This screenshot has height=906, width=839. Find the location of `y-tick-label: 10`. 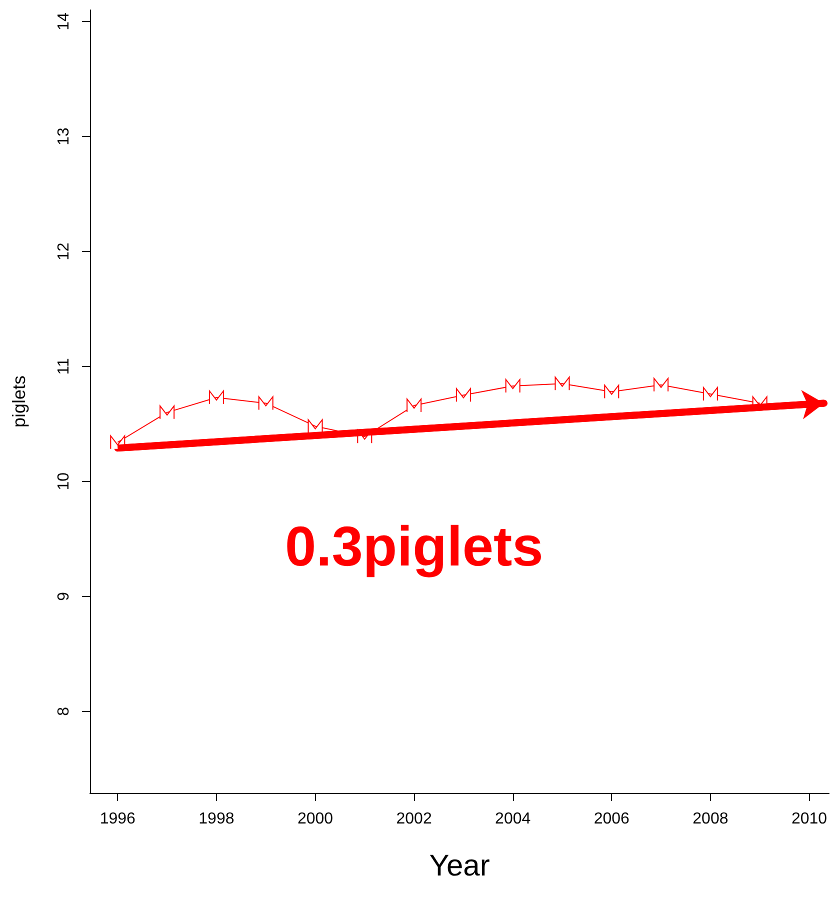

y-tick-label: 10 is located at coordinates (64, 481).